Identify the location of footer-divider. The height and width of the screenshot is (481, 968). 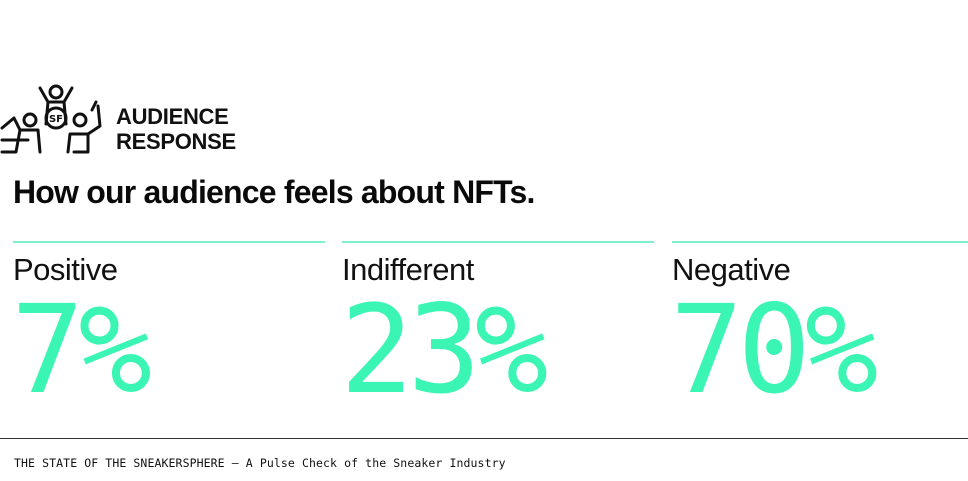
(484, 438).